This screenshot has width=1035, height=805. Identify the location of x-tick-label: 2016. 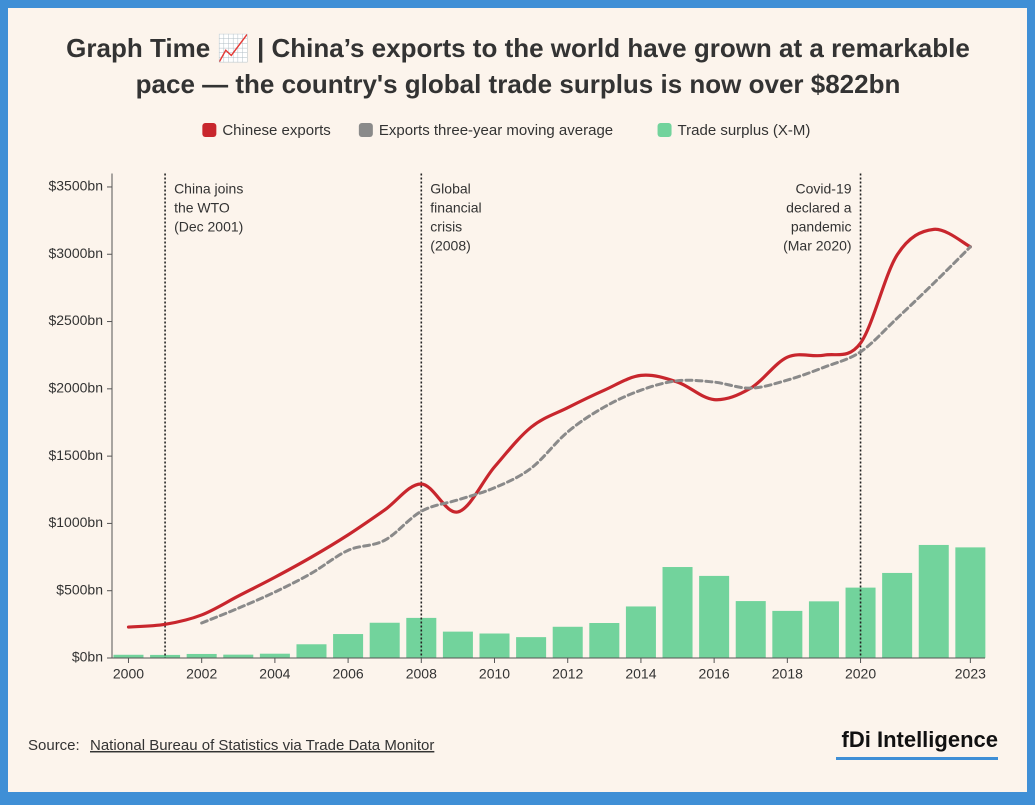
(714, 674).